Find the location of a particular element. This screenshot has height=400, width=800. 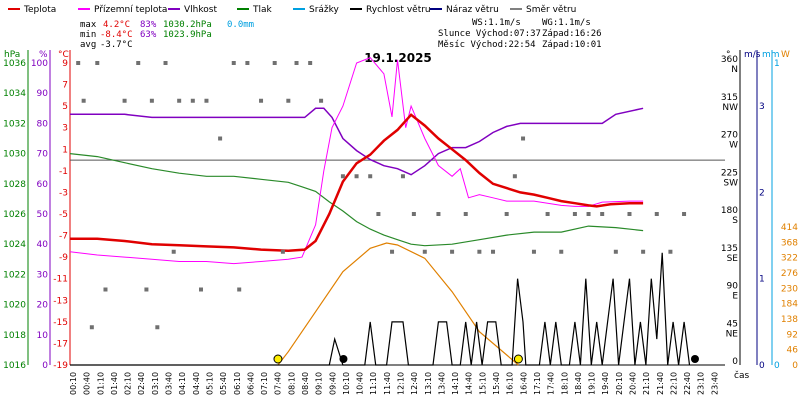

stats-min-temp: -8.4°C is located at coordinates (116, 35).